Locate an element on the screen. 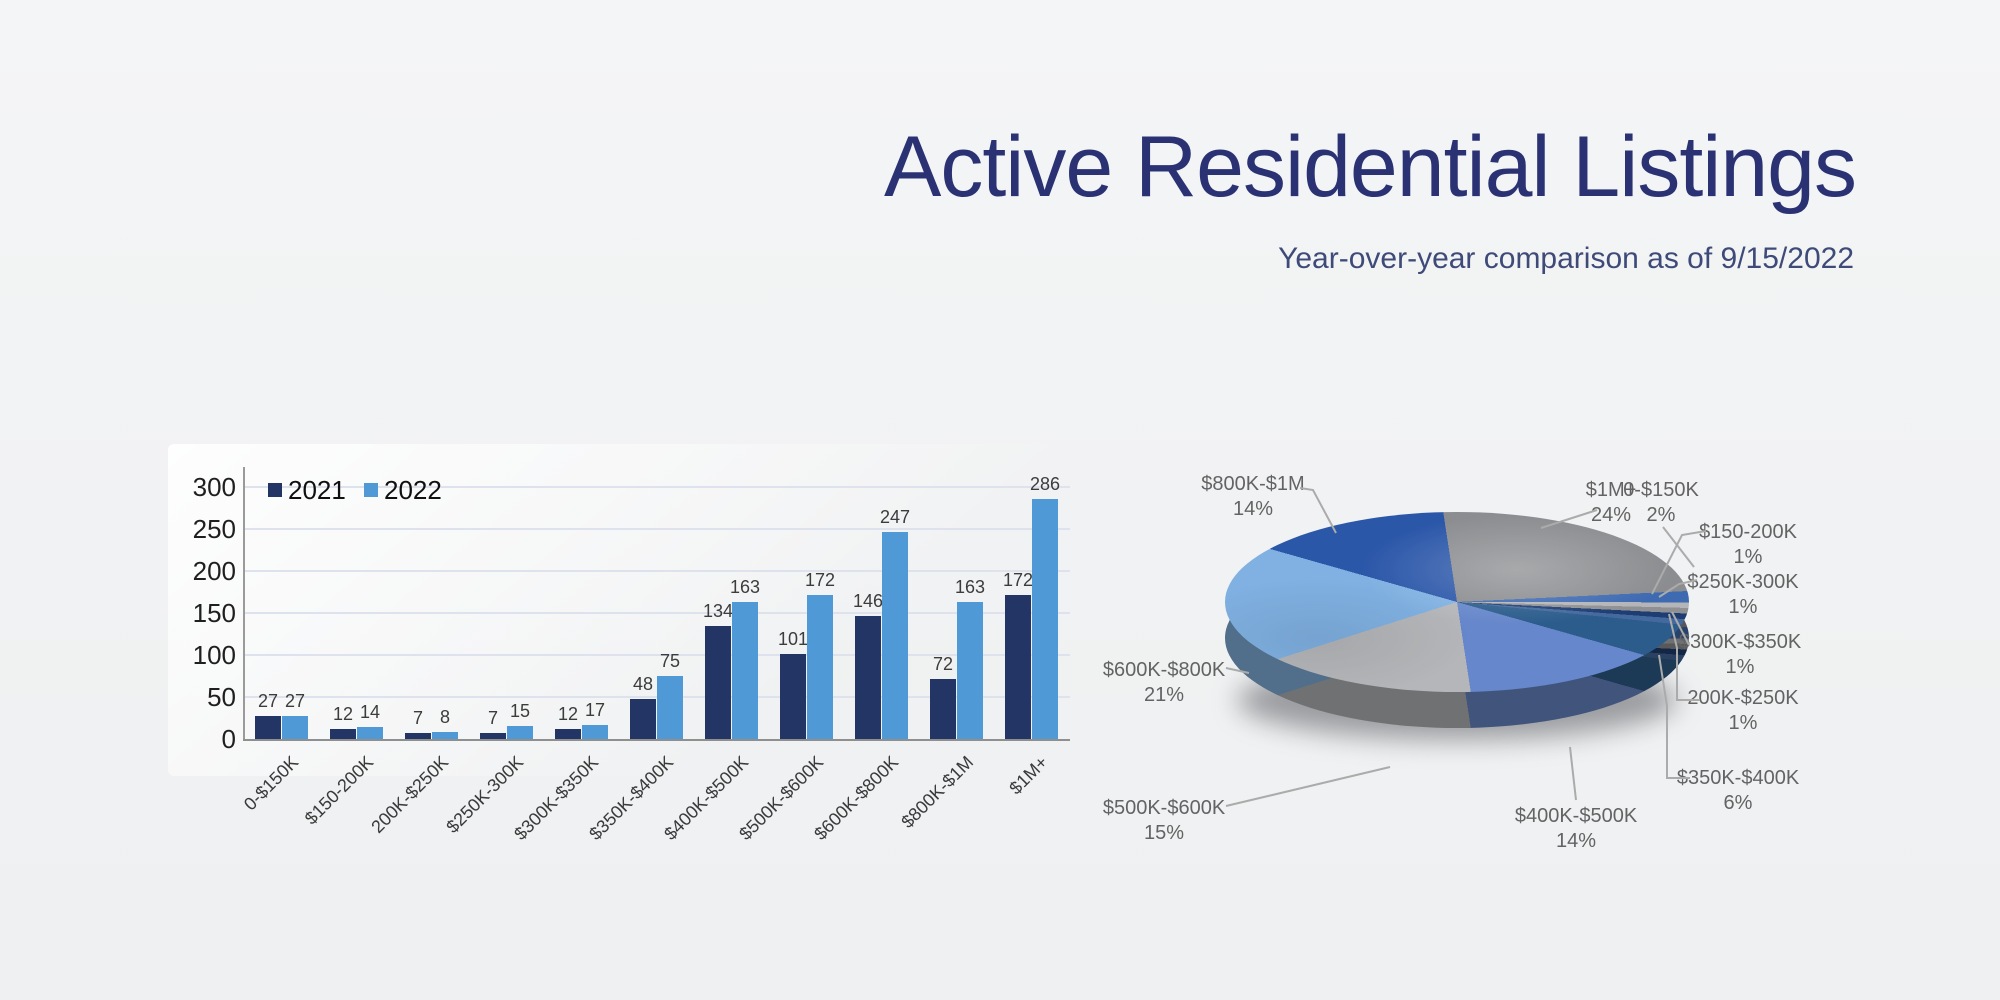 The height and width of the screenshot is (1000, 2000). pie-slice-label-text: $800K-$1M is located at coordinates (1253, 484).